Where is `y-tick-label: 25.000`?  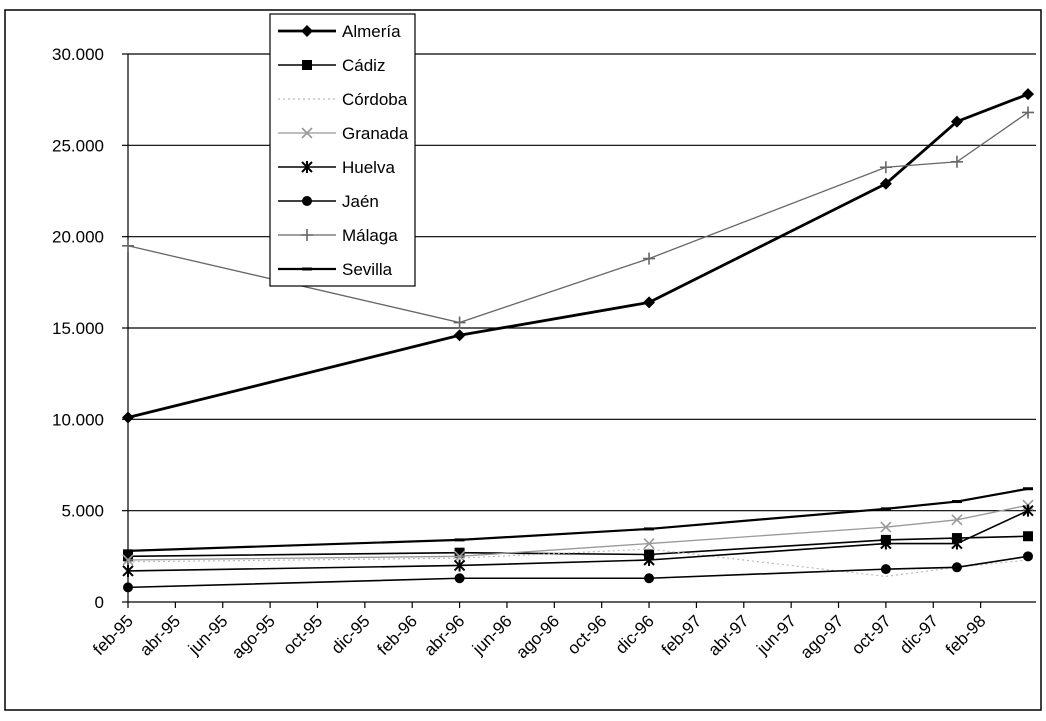 y-tick-label: 25.000 is located at coordinates (78, 145).